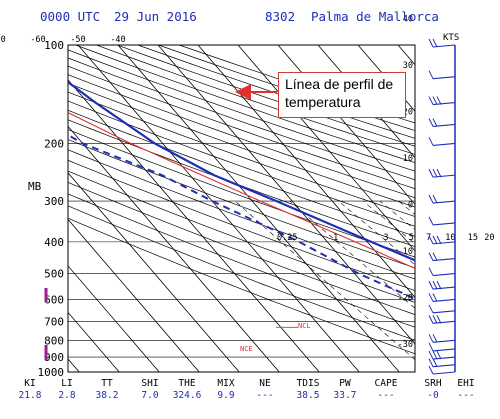 This screenshot has width=500, height=419. What do you see at coordinates (385, 238) in the screenshot?
I see `mixing-ratio-label: 3` at bounding box center [385, 238].